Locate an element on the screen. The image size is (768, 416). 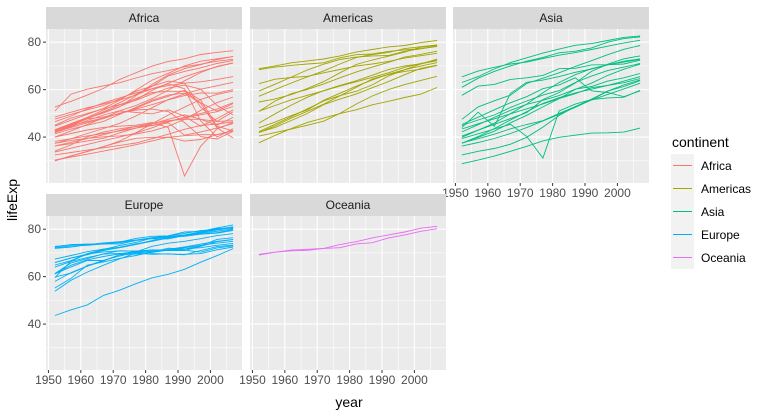
legend-label: Asia is located at coordinates (713, 212).